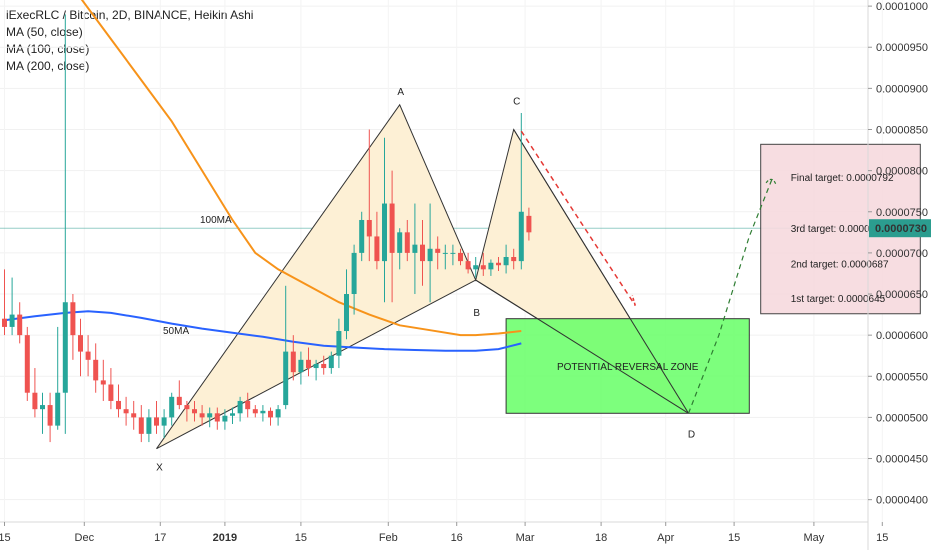  I want to click on target-label: Final target: 0.0000792, so click(842, 178).